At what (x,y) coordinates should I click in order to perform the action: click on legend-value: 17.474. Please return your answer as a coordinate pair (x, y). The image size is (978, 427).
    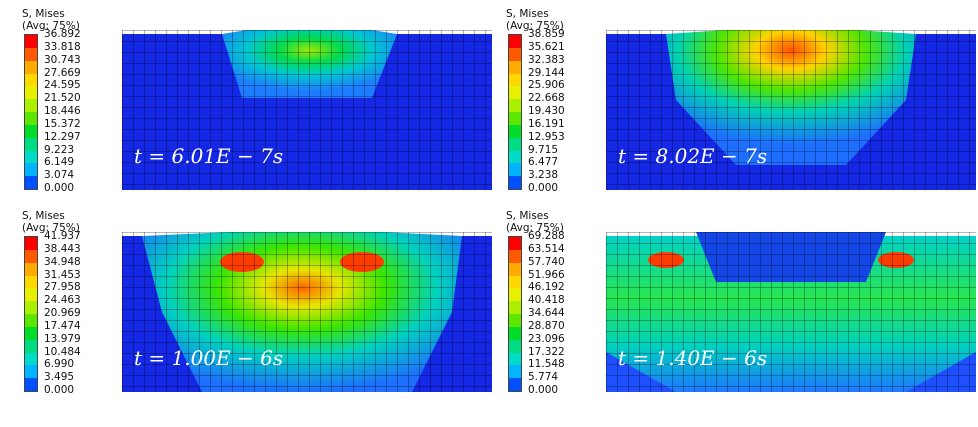
    Looking at the image, I should click on (62, 325).